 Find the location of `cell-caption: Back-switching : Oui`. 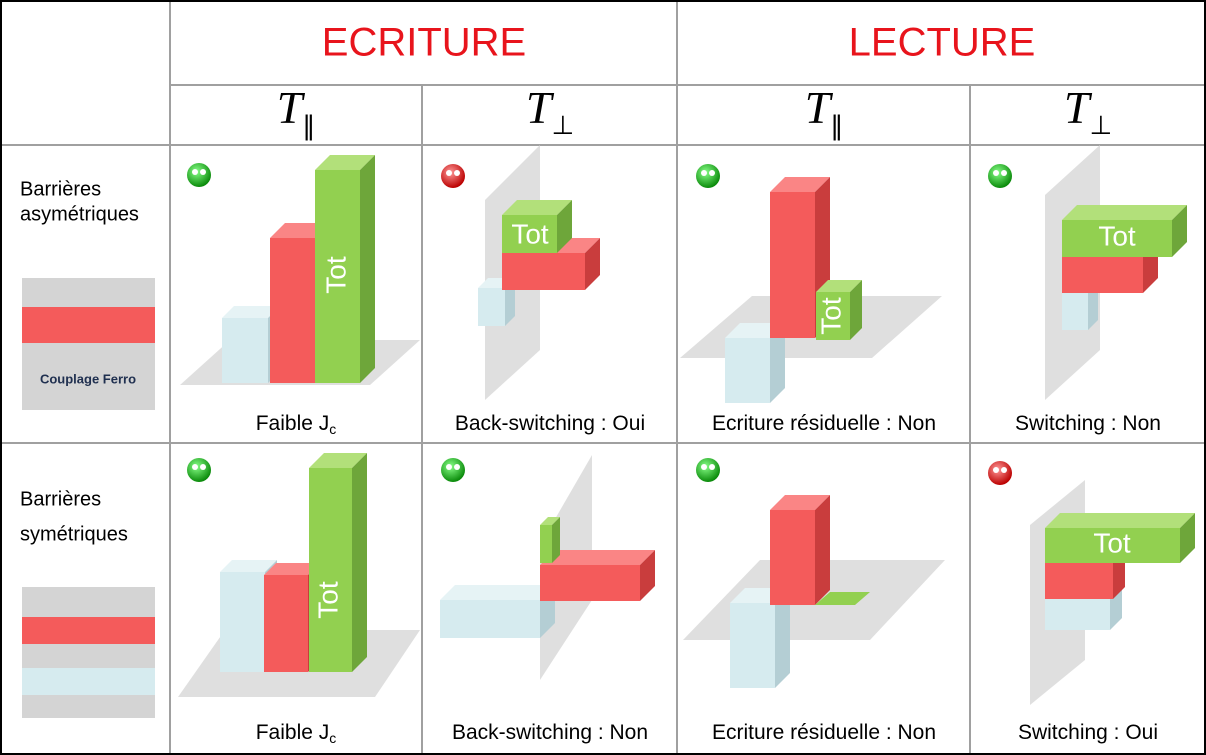

cell-caption: Back-switching : Oui is located at coordinates (550, 423).